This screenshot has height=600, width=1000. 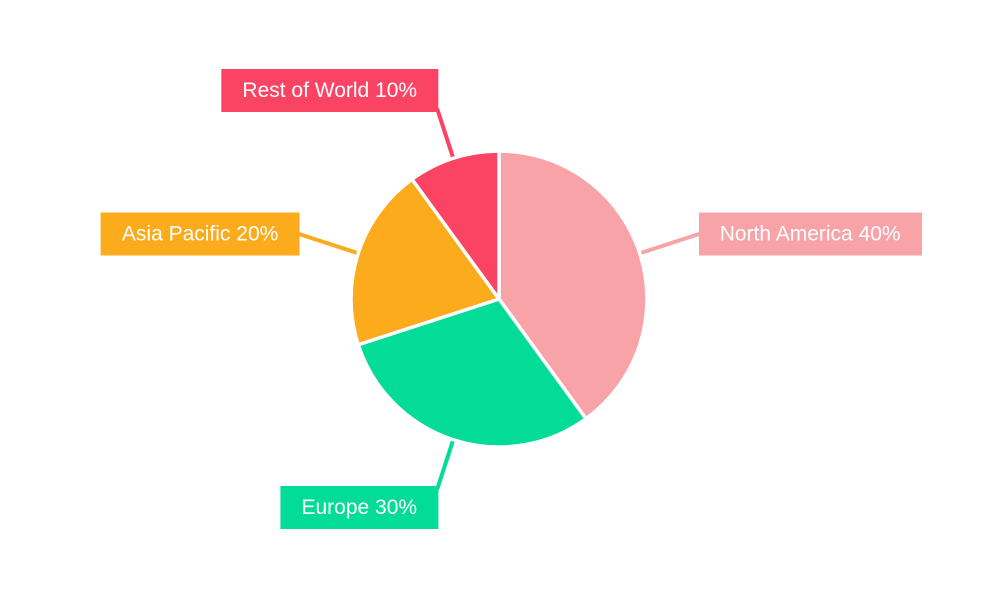 What do you see at coordinates (455, 225) in the screenshot?
I see `pie-slice-rest-of-world` at bounding box center [455, 225].